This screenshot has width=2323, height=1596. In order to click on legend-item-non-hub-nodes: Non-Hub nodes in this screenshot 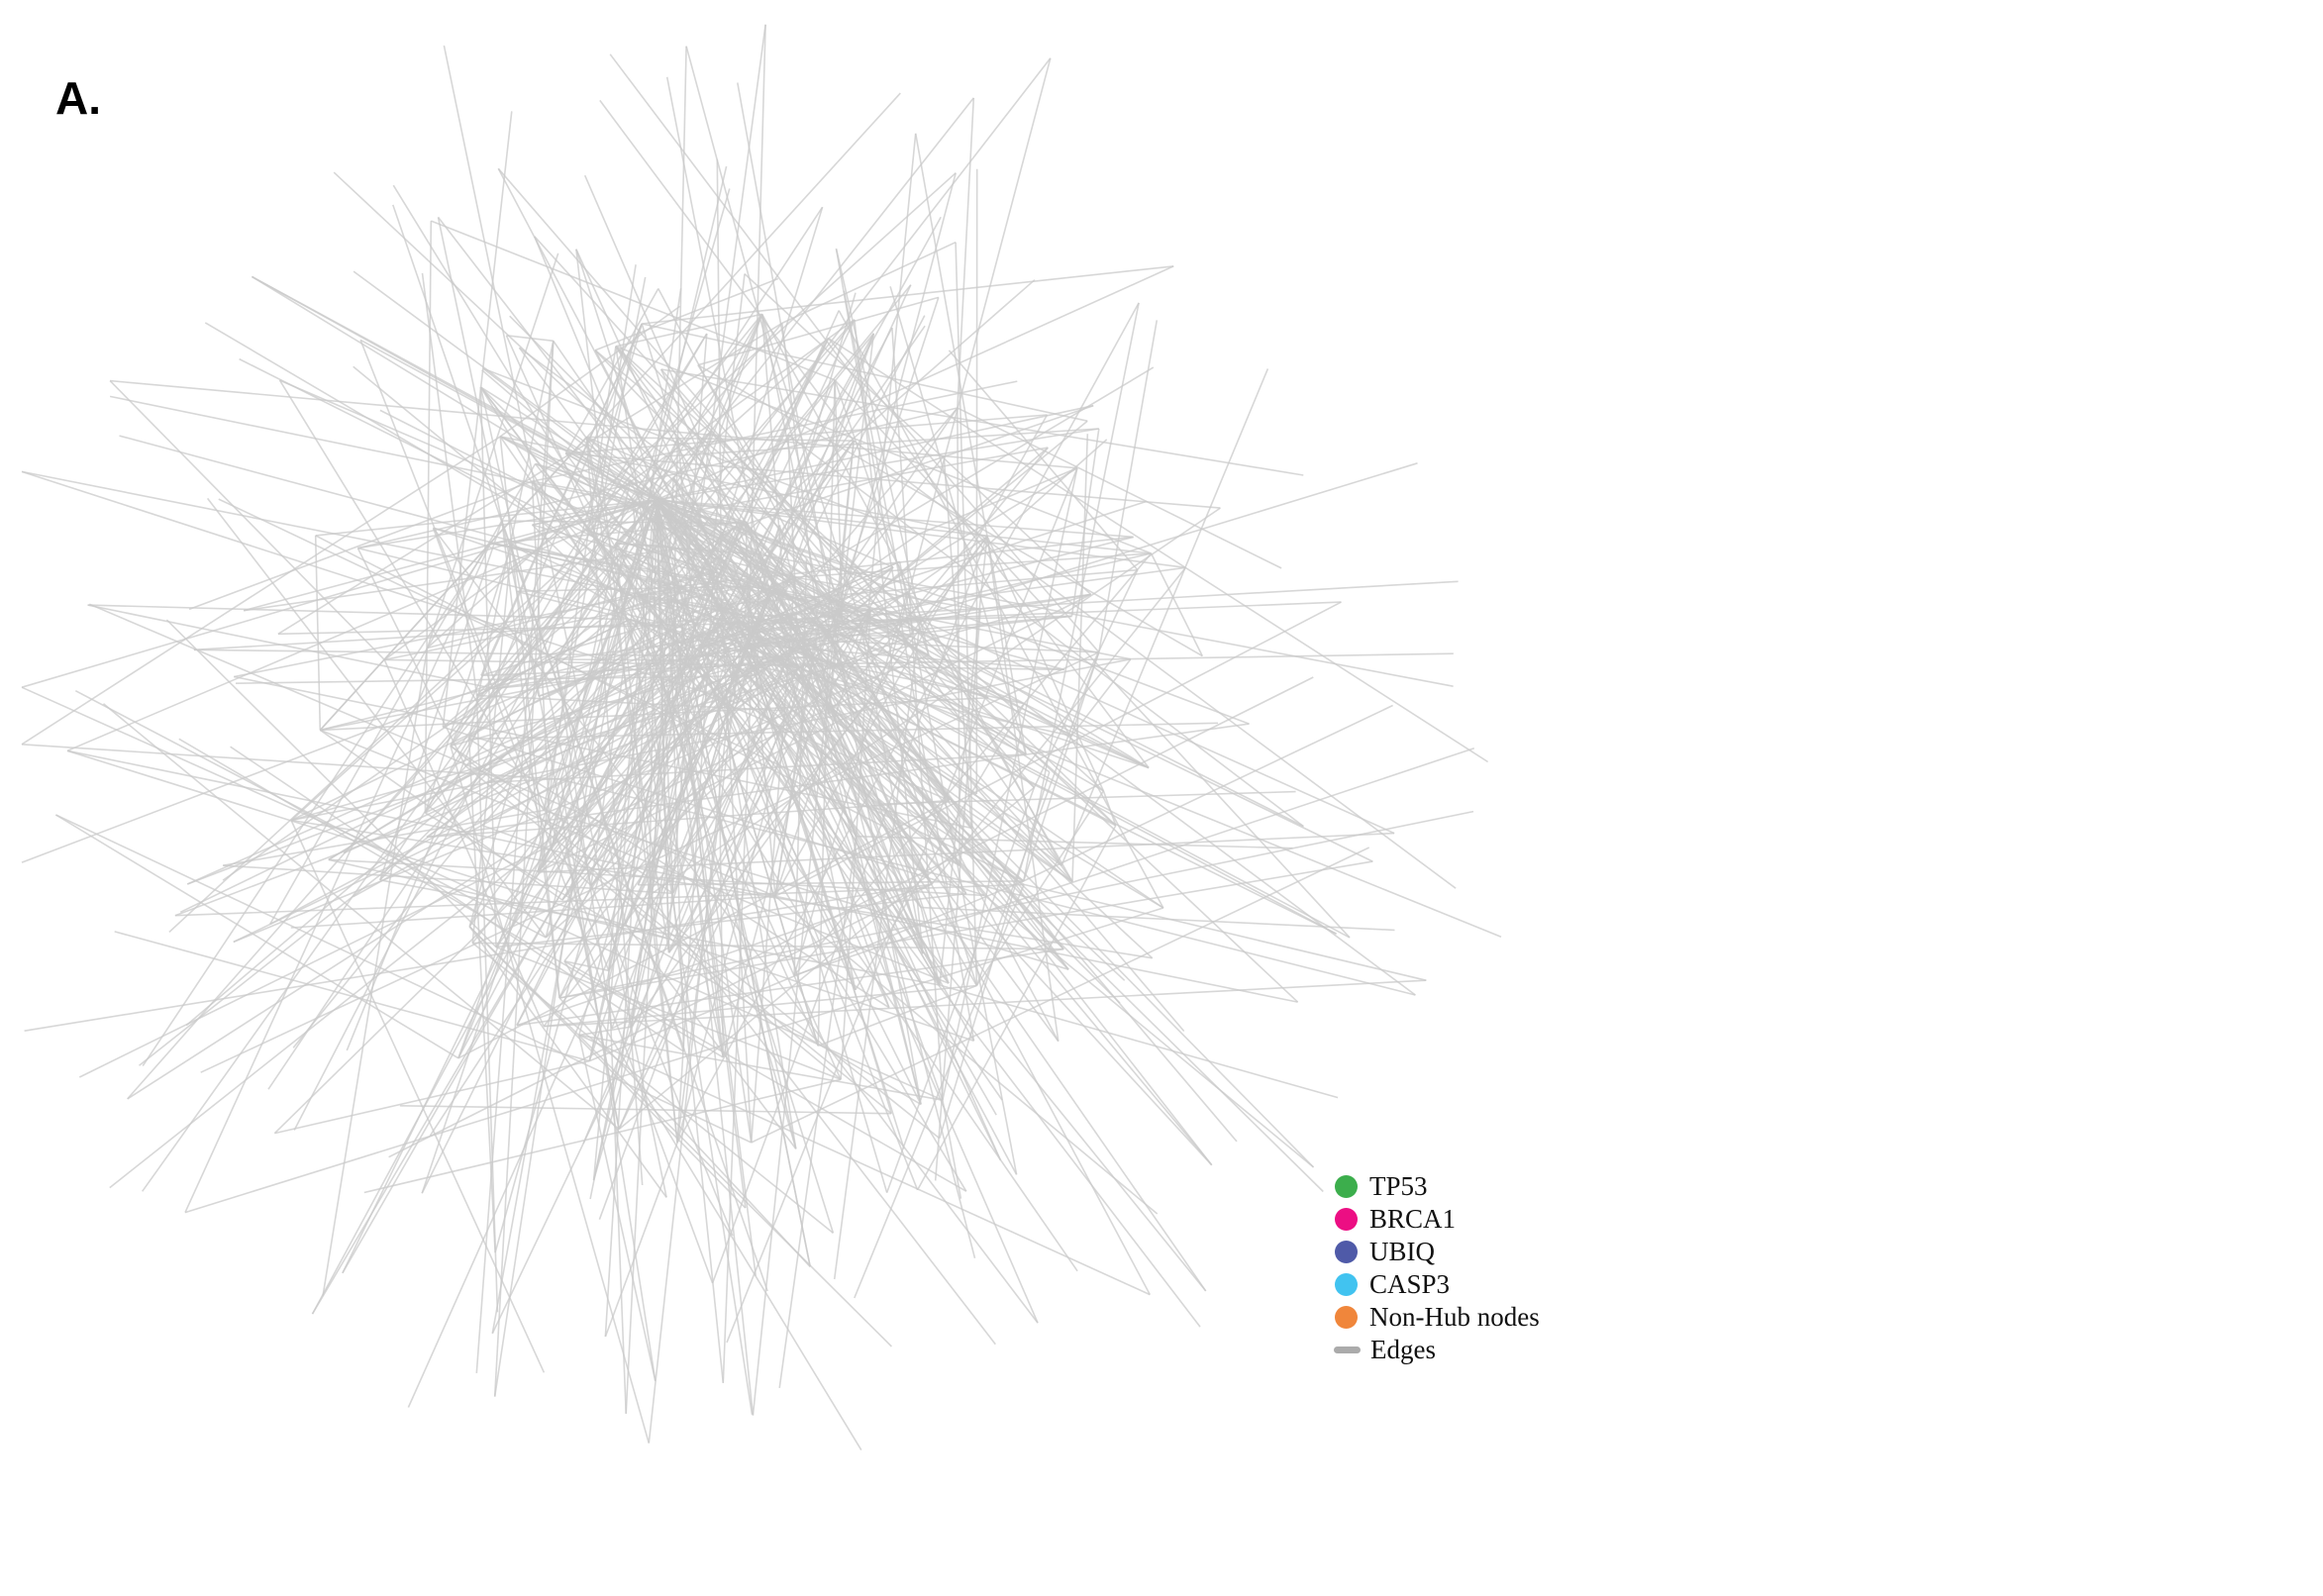, I will do `click(1438, 1317)`.